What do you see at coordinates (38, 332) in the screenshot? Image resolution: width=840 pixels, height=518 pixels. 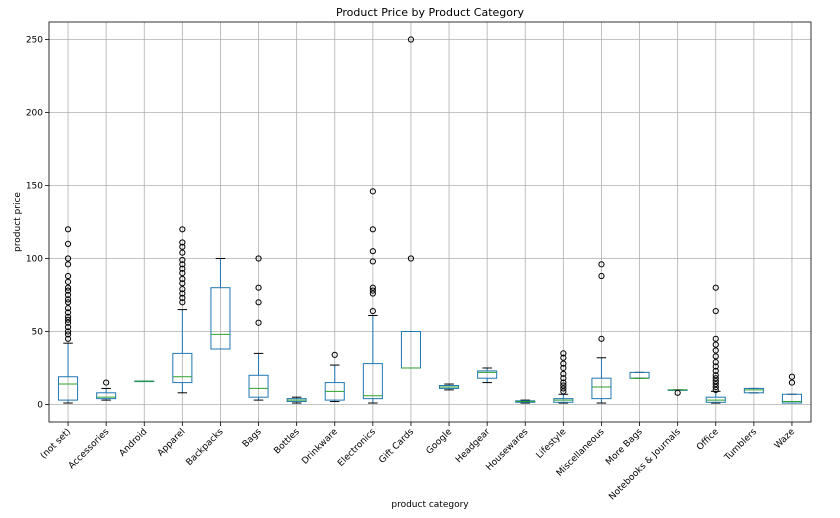 I see `y-tick-label: 50` at bounding box center [38, 332].